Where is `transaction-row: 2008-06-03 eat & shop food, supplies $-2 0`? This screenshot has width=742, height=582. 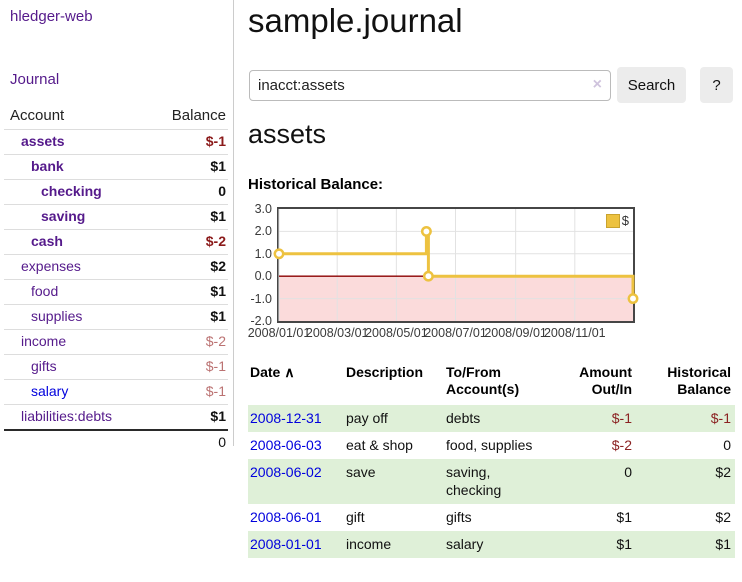
transaction-row: 2008-06-03 eat & shop food, supplies $-2 0 is located at coordinates (491, 445).